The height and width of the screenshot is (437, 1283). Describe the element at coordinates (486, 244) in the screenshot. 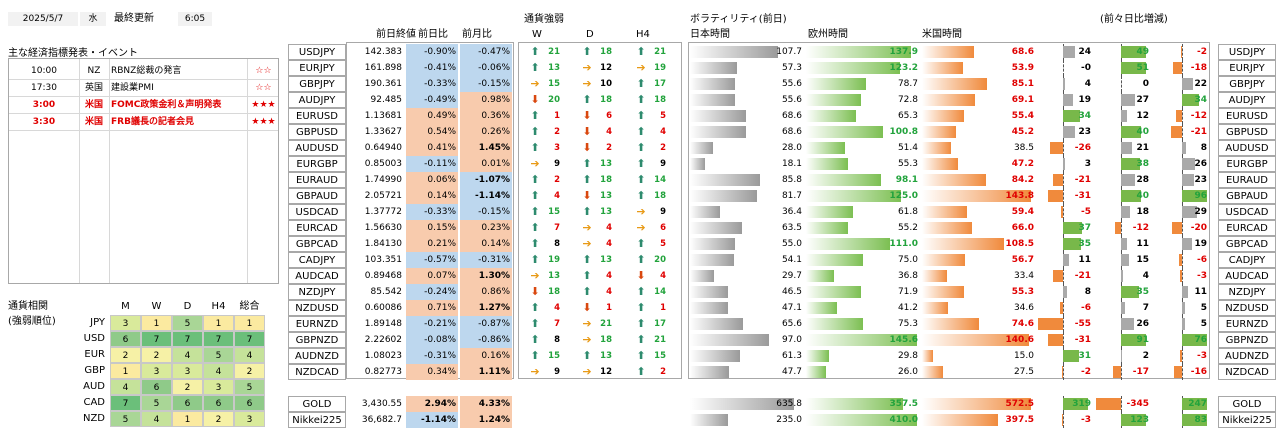

I see `mom-change: 0.14%` at that location.